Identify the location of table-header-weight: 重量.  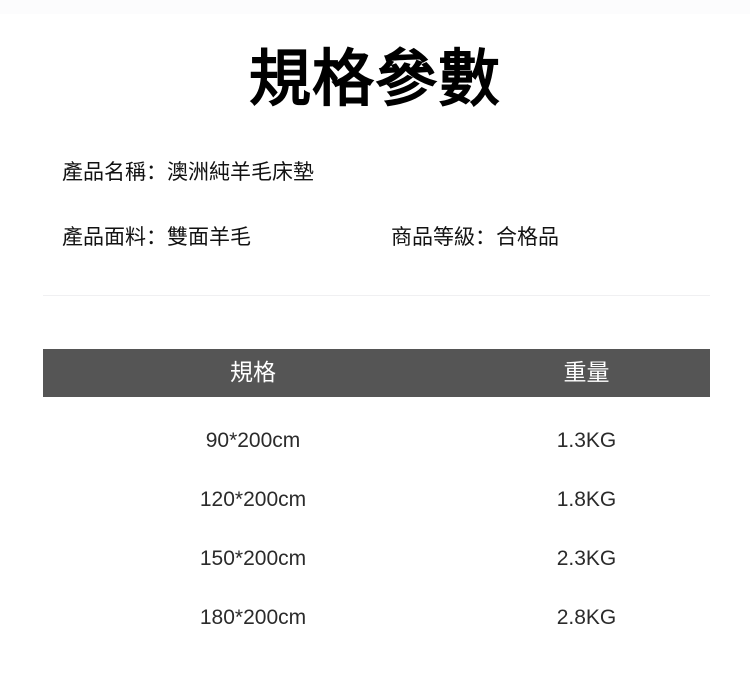
(586, 373).